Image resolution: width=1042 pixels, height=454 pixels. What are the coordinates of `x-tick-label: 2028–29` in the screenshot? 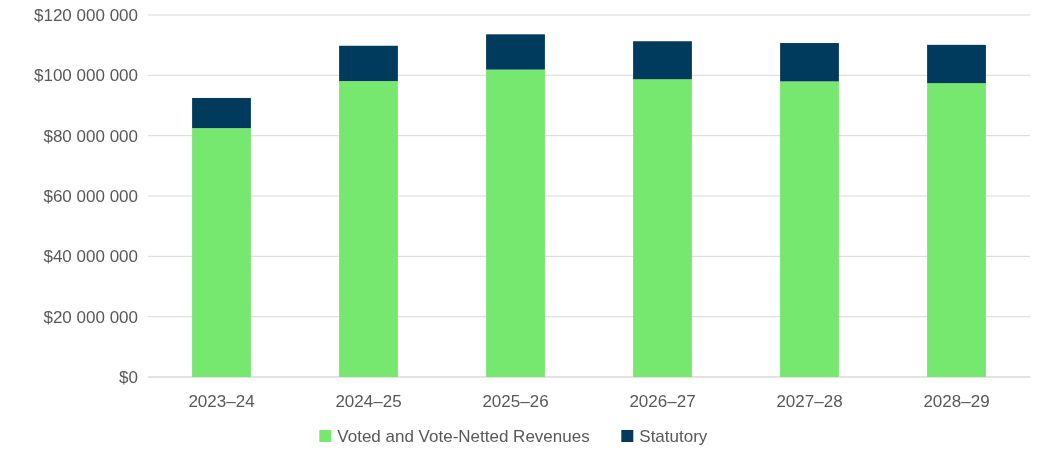 It's located at (956, 401).